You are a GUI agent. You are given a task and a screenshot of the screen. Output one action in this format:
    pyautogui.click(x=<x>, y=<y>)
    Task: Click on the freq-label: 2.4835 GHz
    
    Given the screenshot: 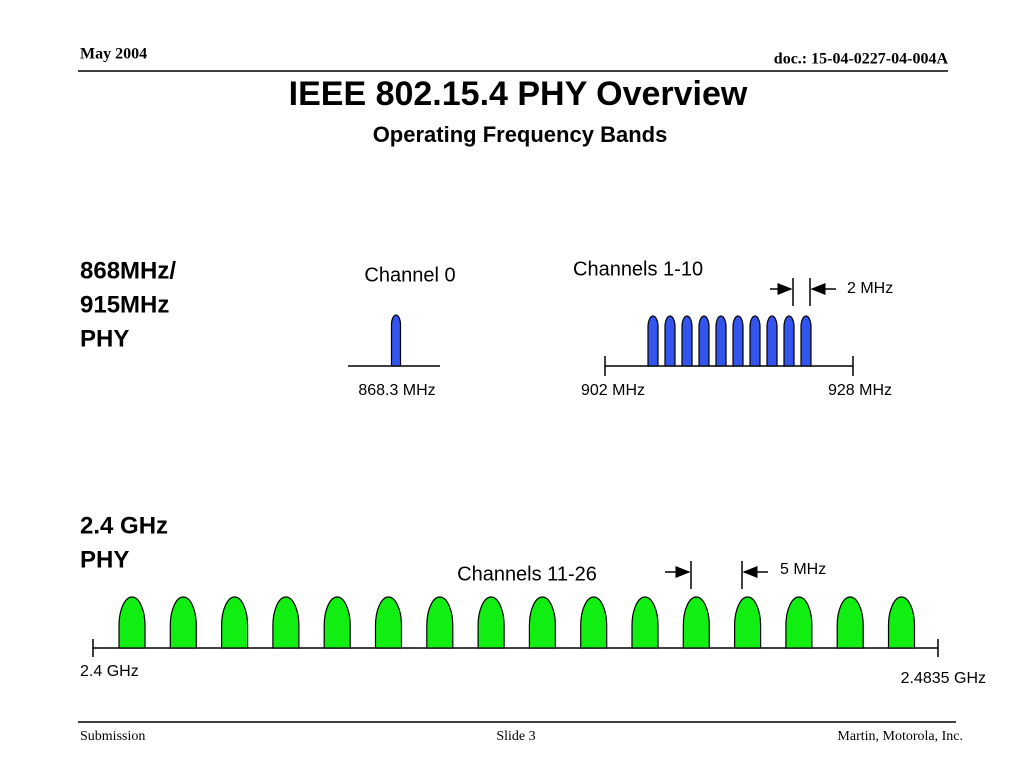 What is the action you would take?
    pyautogui.click(x=943, y=678)
    